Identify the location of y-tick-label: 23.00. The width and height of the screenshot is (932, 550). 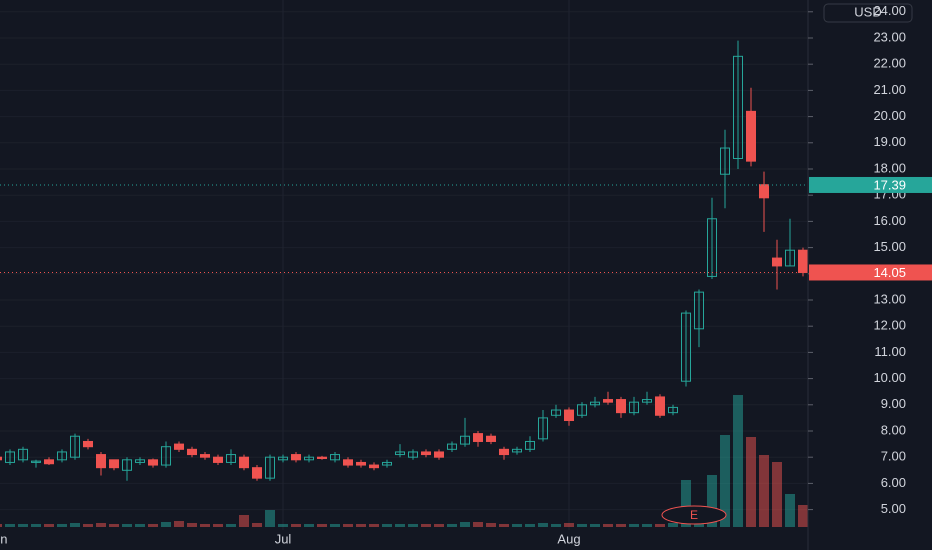
(889, 36).